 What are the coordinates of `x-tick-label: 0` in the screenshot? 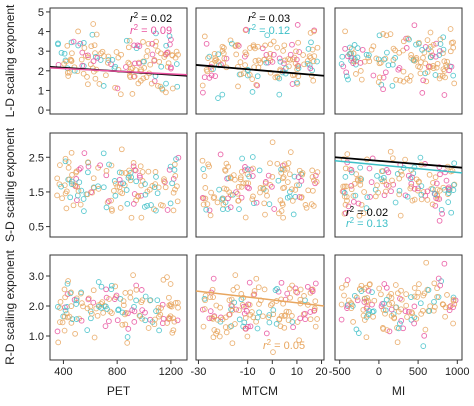 It's located at (379, 372).